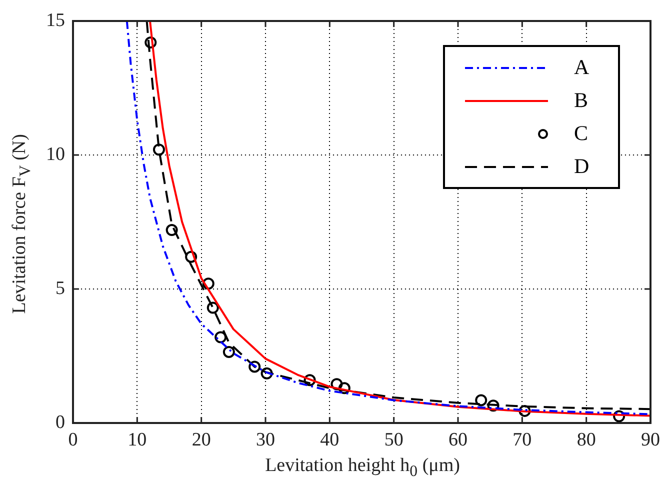  What do you see at coordinates (582, 166) in the screenshot?
I see `legend-label: D` at bounding box center [582, 166].